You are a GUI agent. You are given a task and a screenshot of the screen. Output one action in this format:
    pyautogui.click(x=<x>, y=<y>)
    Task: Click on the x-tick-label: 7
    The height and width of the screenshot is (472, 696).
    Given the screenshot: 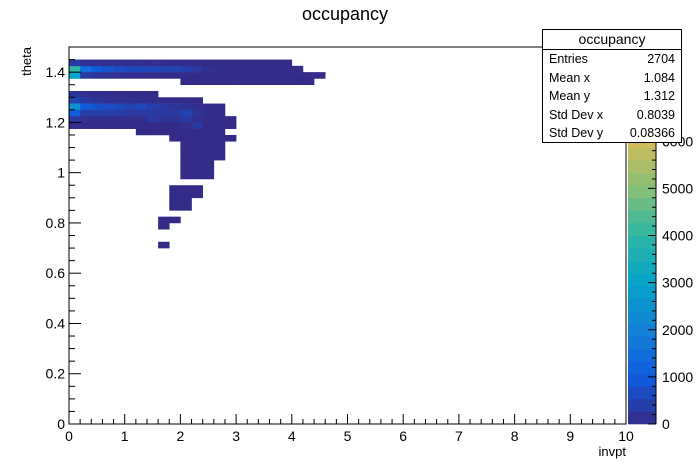 What is the action you would take?
    pyautogui.click(x=459, y=436)
    